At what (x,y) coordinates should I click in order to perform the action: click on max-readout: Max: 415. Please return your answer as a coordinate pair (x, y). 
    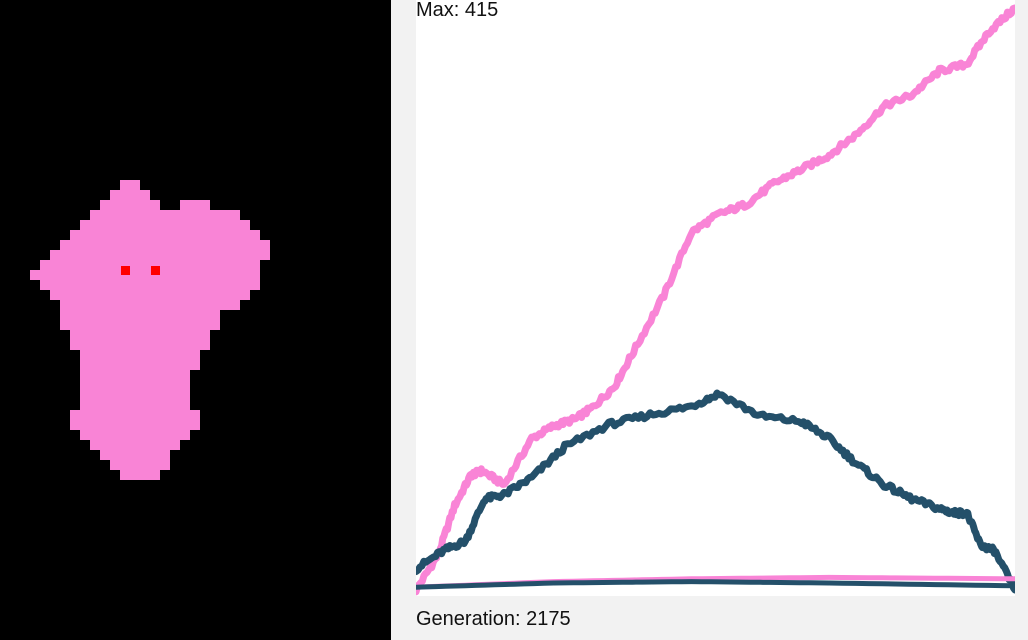
    Looking at the image, I should click on (457, 10).